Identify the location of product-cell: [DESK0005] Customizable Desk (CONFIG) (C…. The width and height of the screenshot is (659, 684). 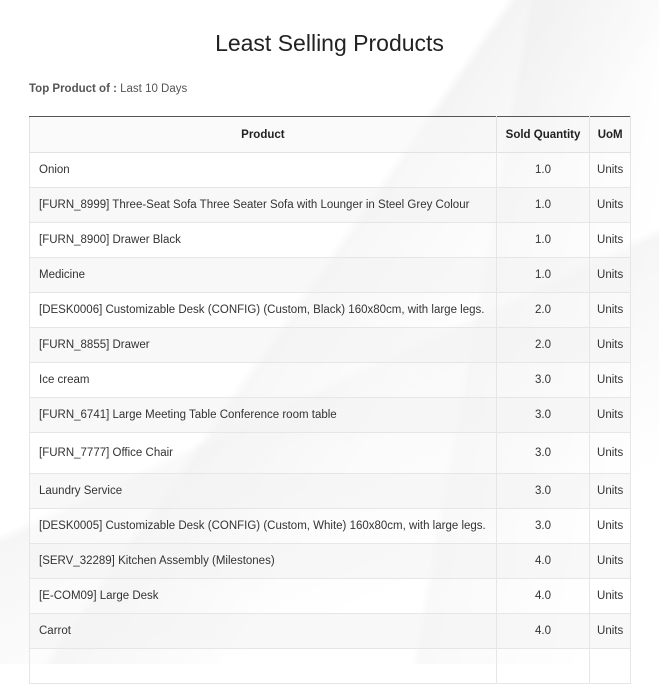
(263, 526).